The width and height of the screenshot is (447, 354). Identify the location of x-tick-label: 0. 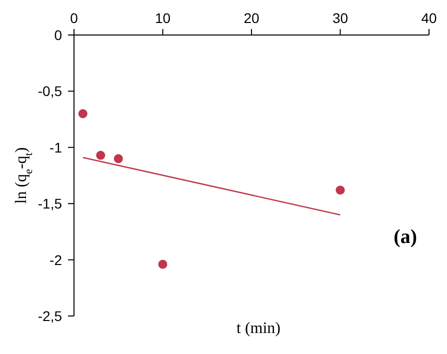
(74, 18).